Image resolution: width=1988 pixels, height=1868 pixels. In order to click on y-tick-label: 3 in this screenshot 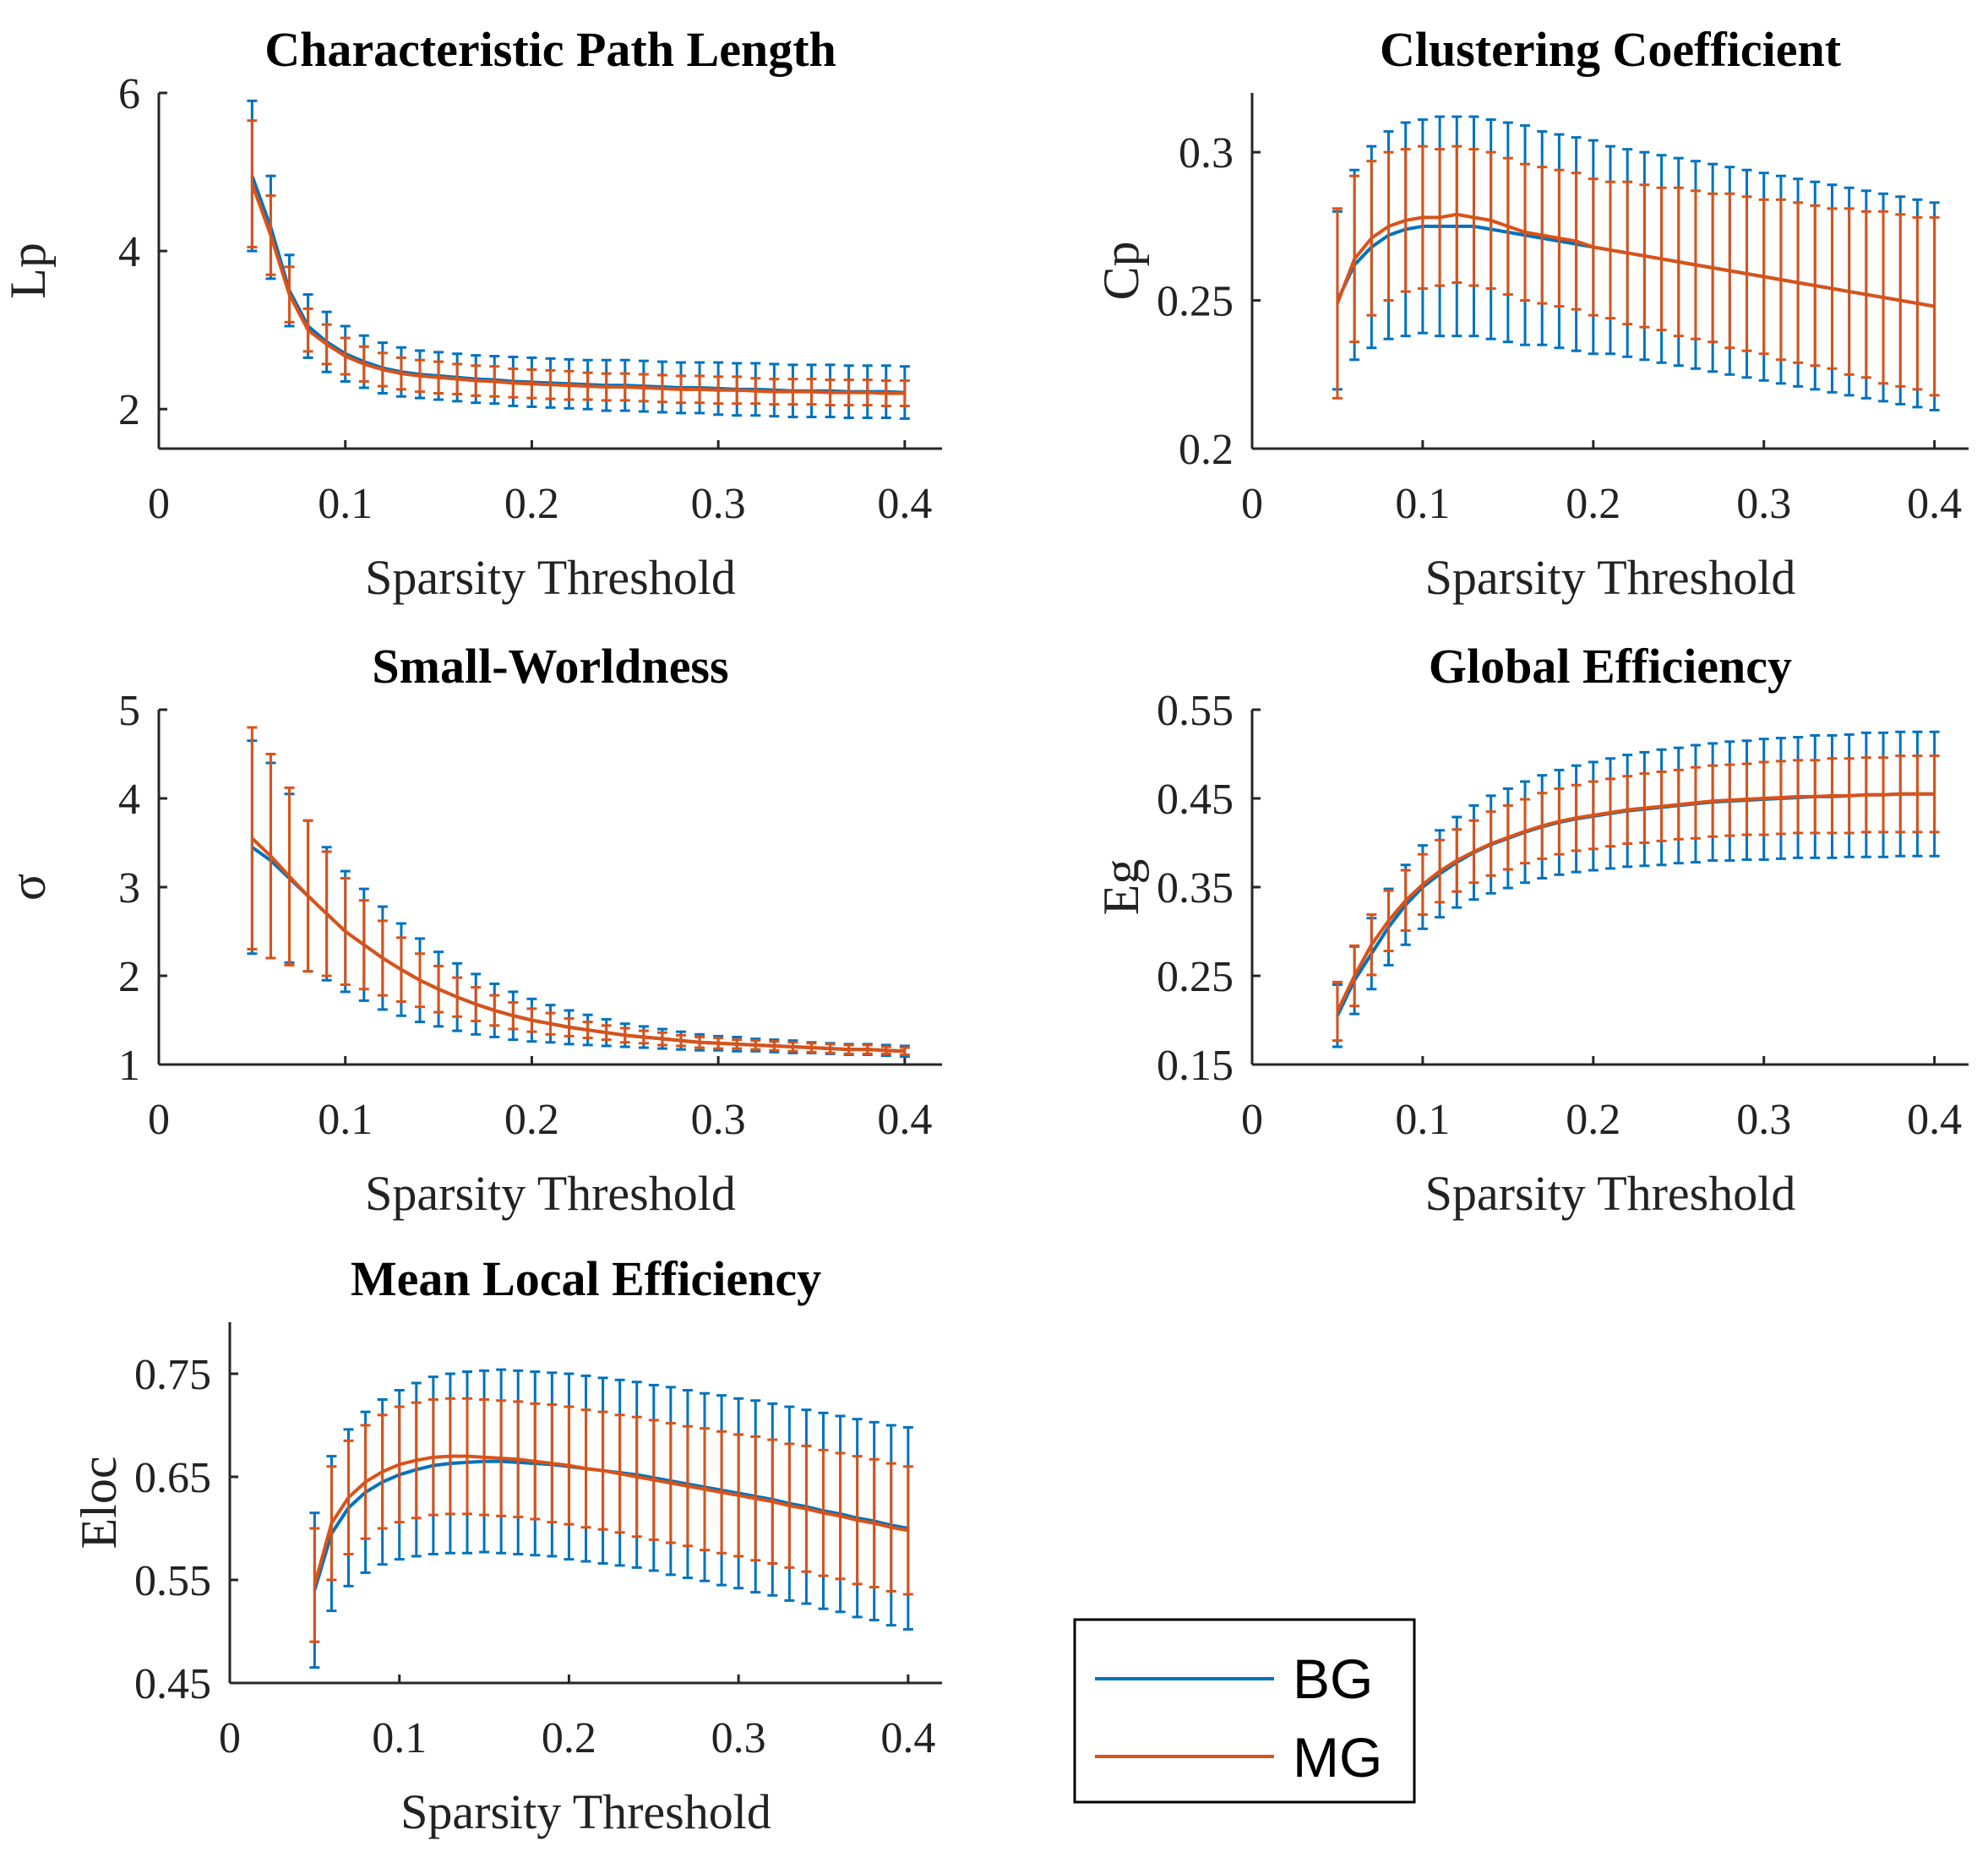, I will do `click(129, 888)`.